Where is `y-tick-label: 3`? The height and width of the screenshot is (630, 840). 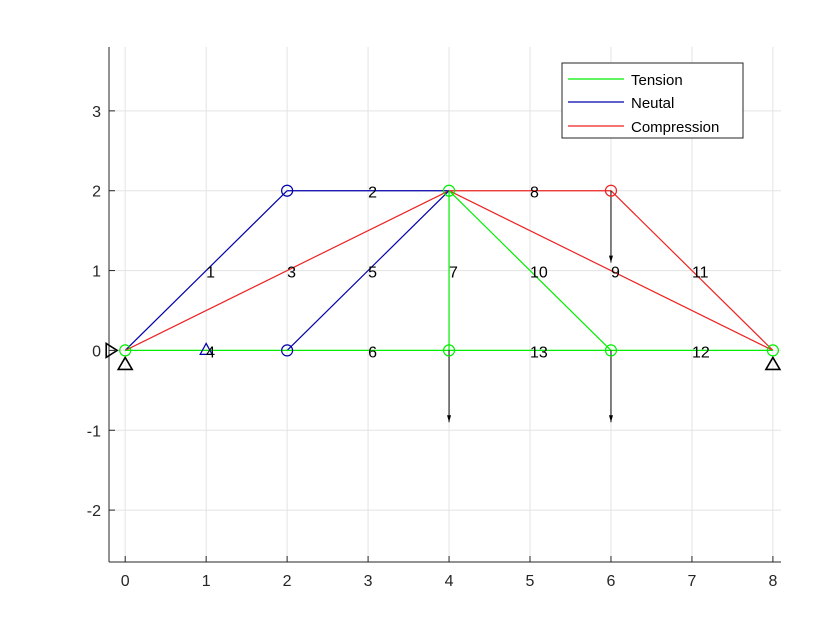
y-tick-label: 3 is located at coordinates (96, 112).